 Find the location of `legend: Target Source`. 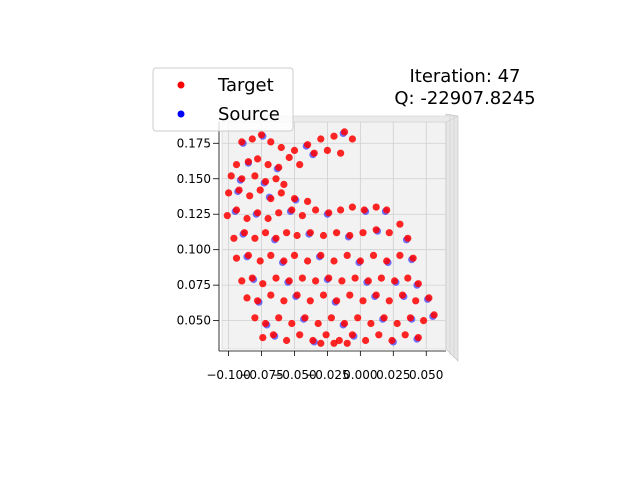

legend: Target Source is located at coordinates (223, 99).